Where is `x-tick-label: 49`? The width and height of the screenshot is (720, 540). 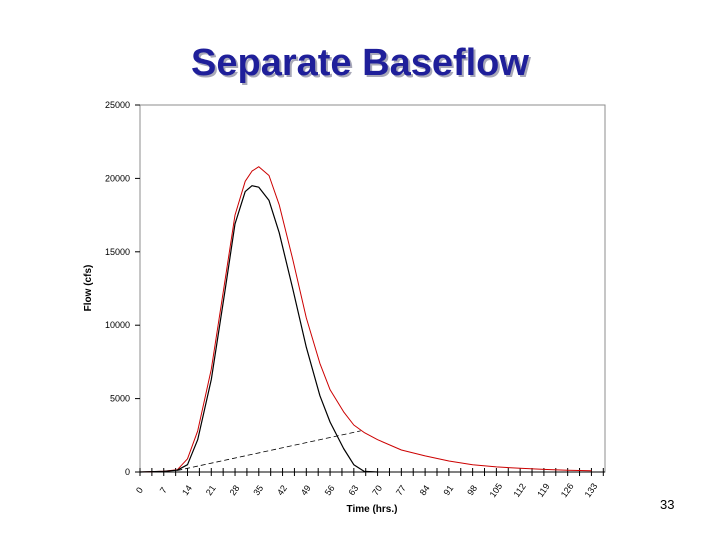 x-tick-label: 49 is located at coordinates (306, 490).